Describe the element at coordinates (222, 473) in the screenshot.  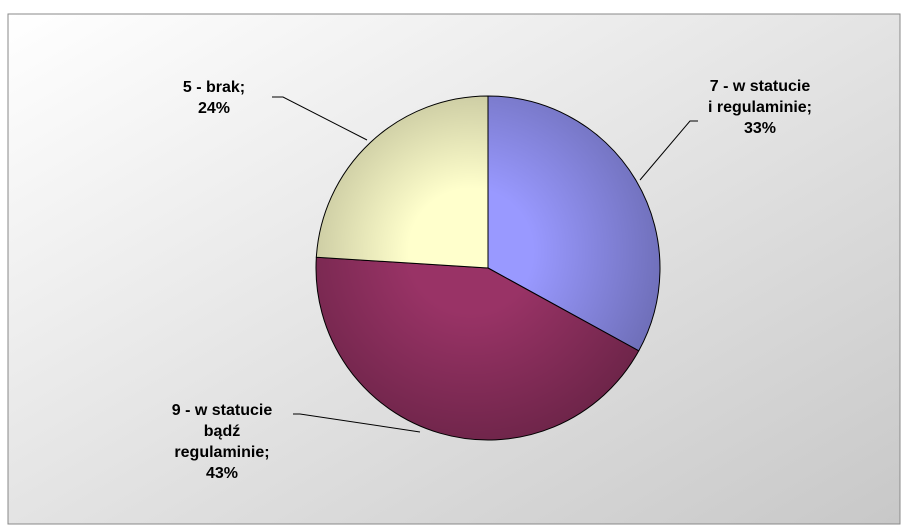
I see `label-value: 43%` at that location.